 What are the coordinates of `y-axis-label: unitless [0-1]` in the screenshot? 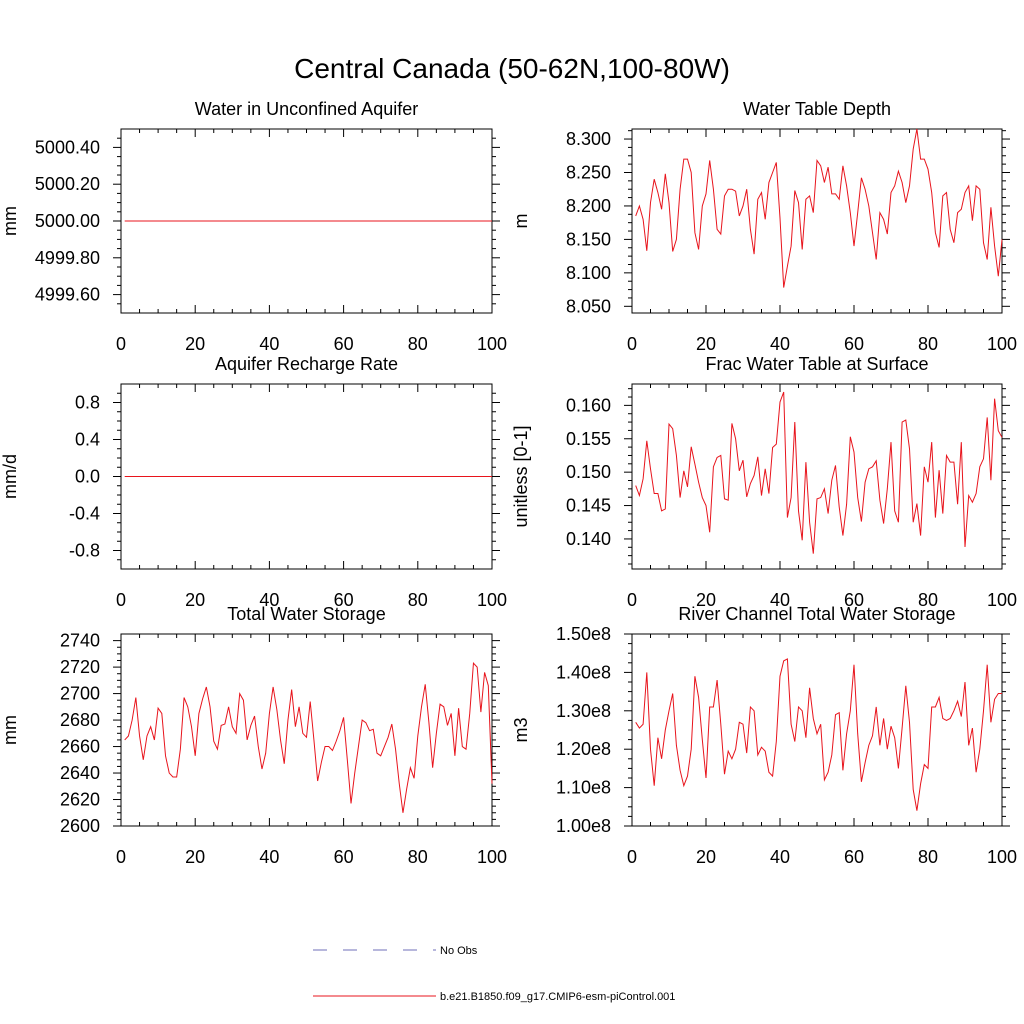 It's located at (521, 476).